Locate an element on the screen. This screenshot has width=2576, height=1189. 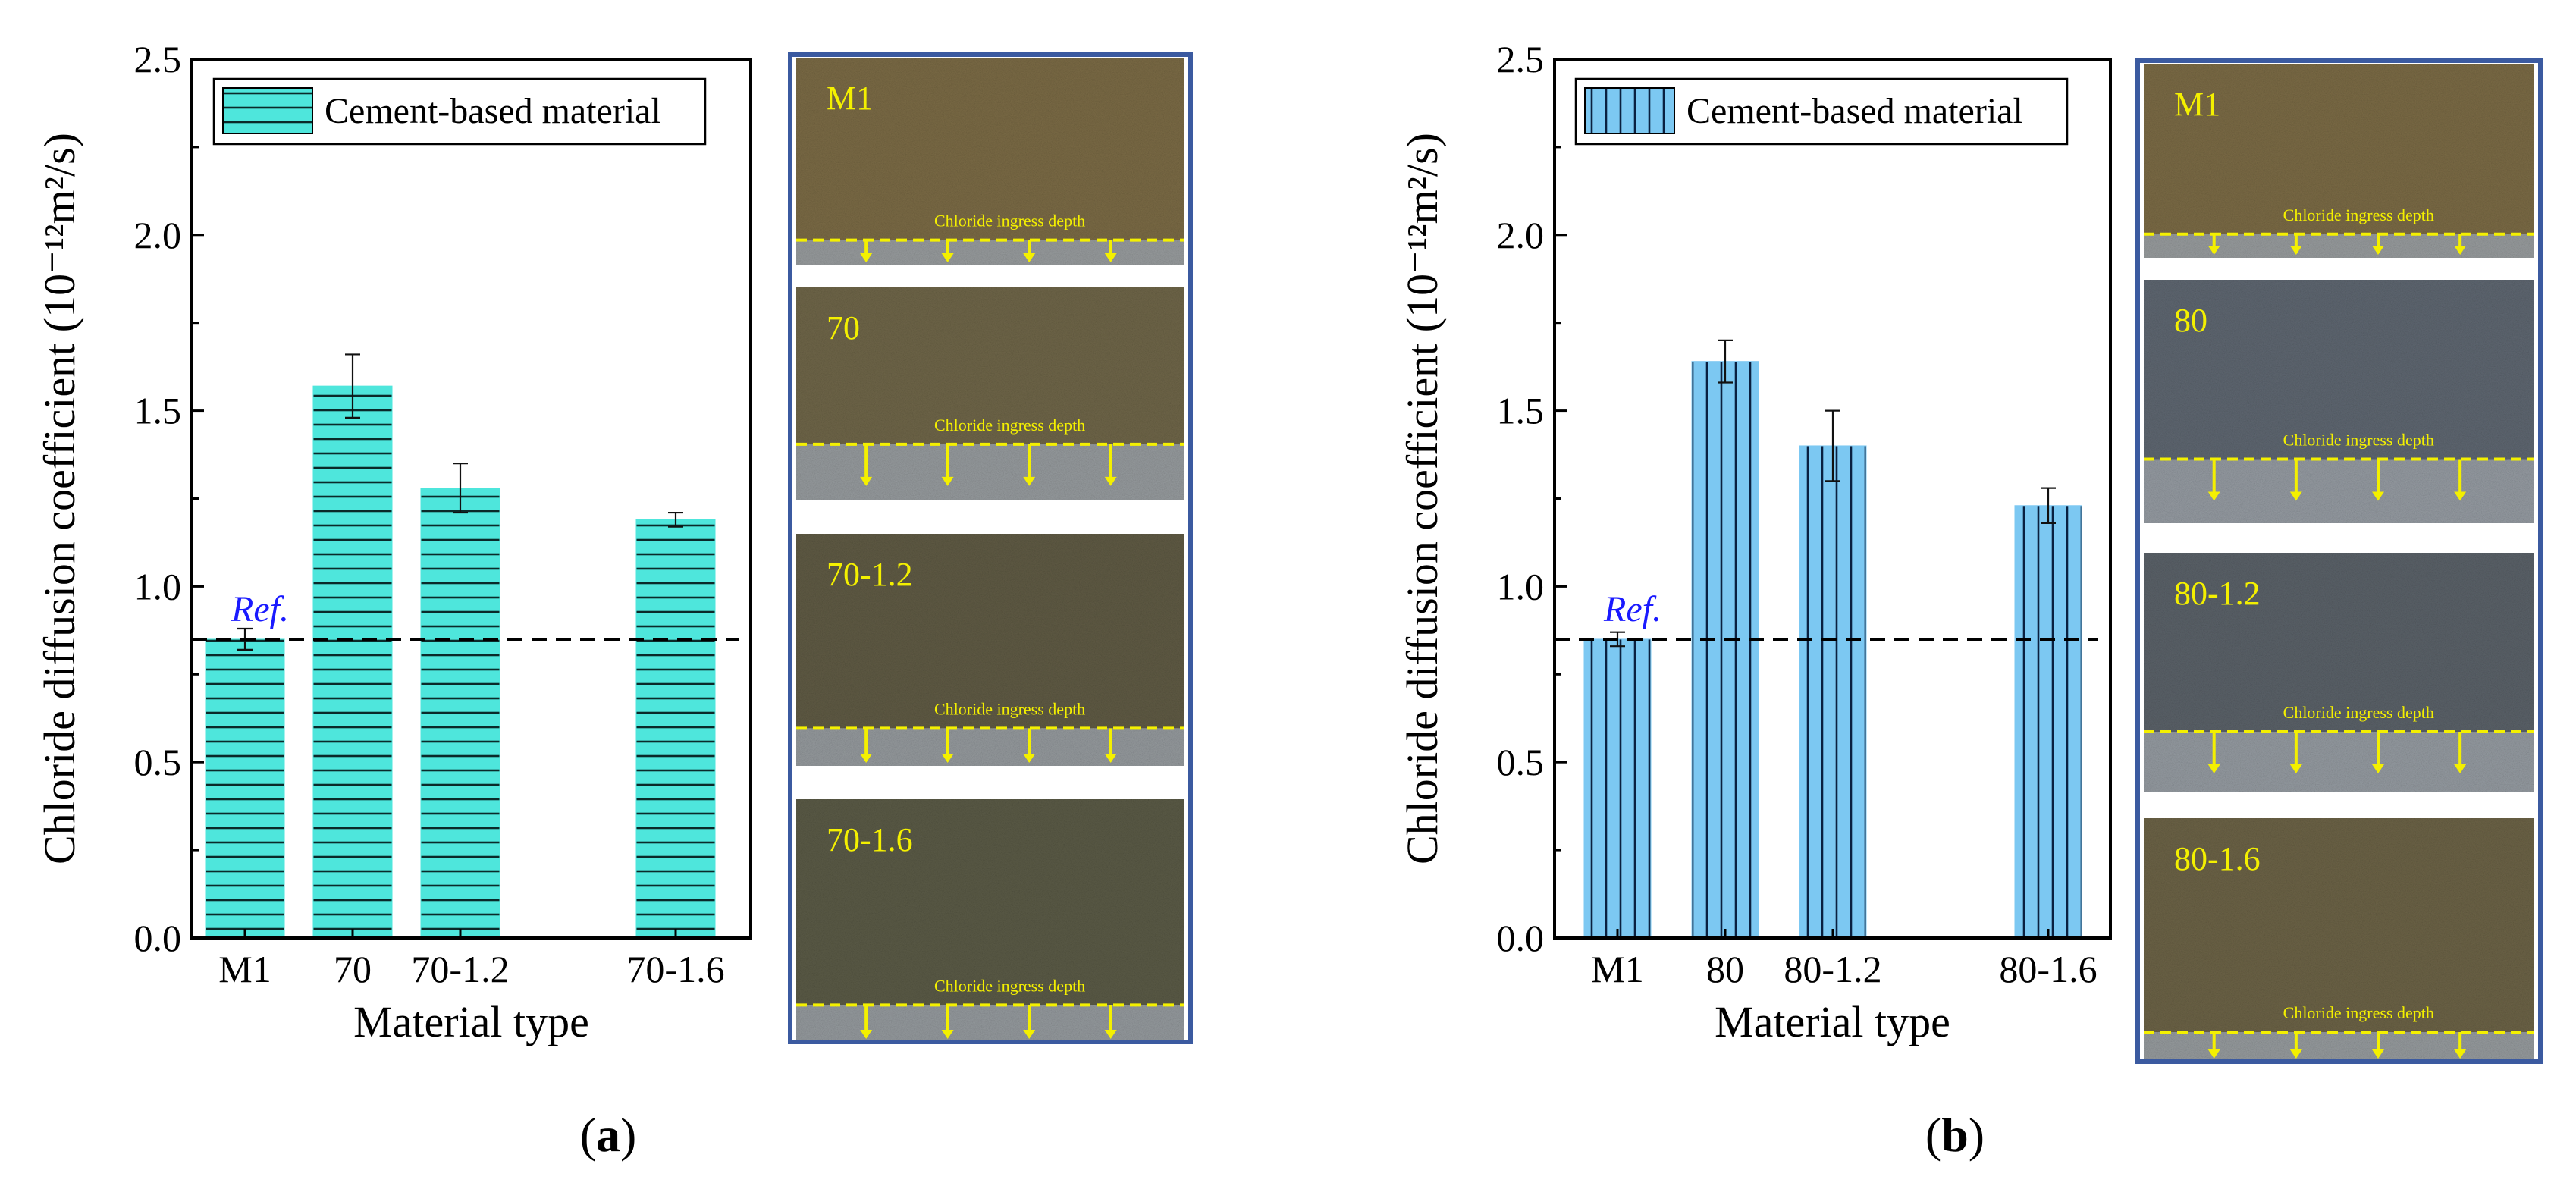
x-tick-label: 70-1.6 is located at coordinates (675, 969).